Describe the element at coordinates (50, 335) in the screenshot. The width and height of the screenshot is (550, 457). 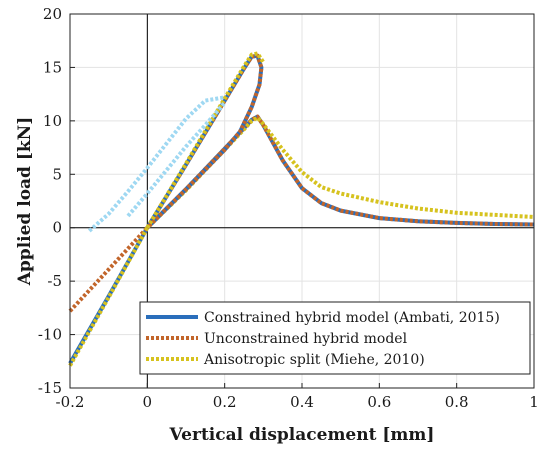
I see `y-tick-label: -10` at that location.